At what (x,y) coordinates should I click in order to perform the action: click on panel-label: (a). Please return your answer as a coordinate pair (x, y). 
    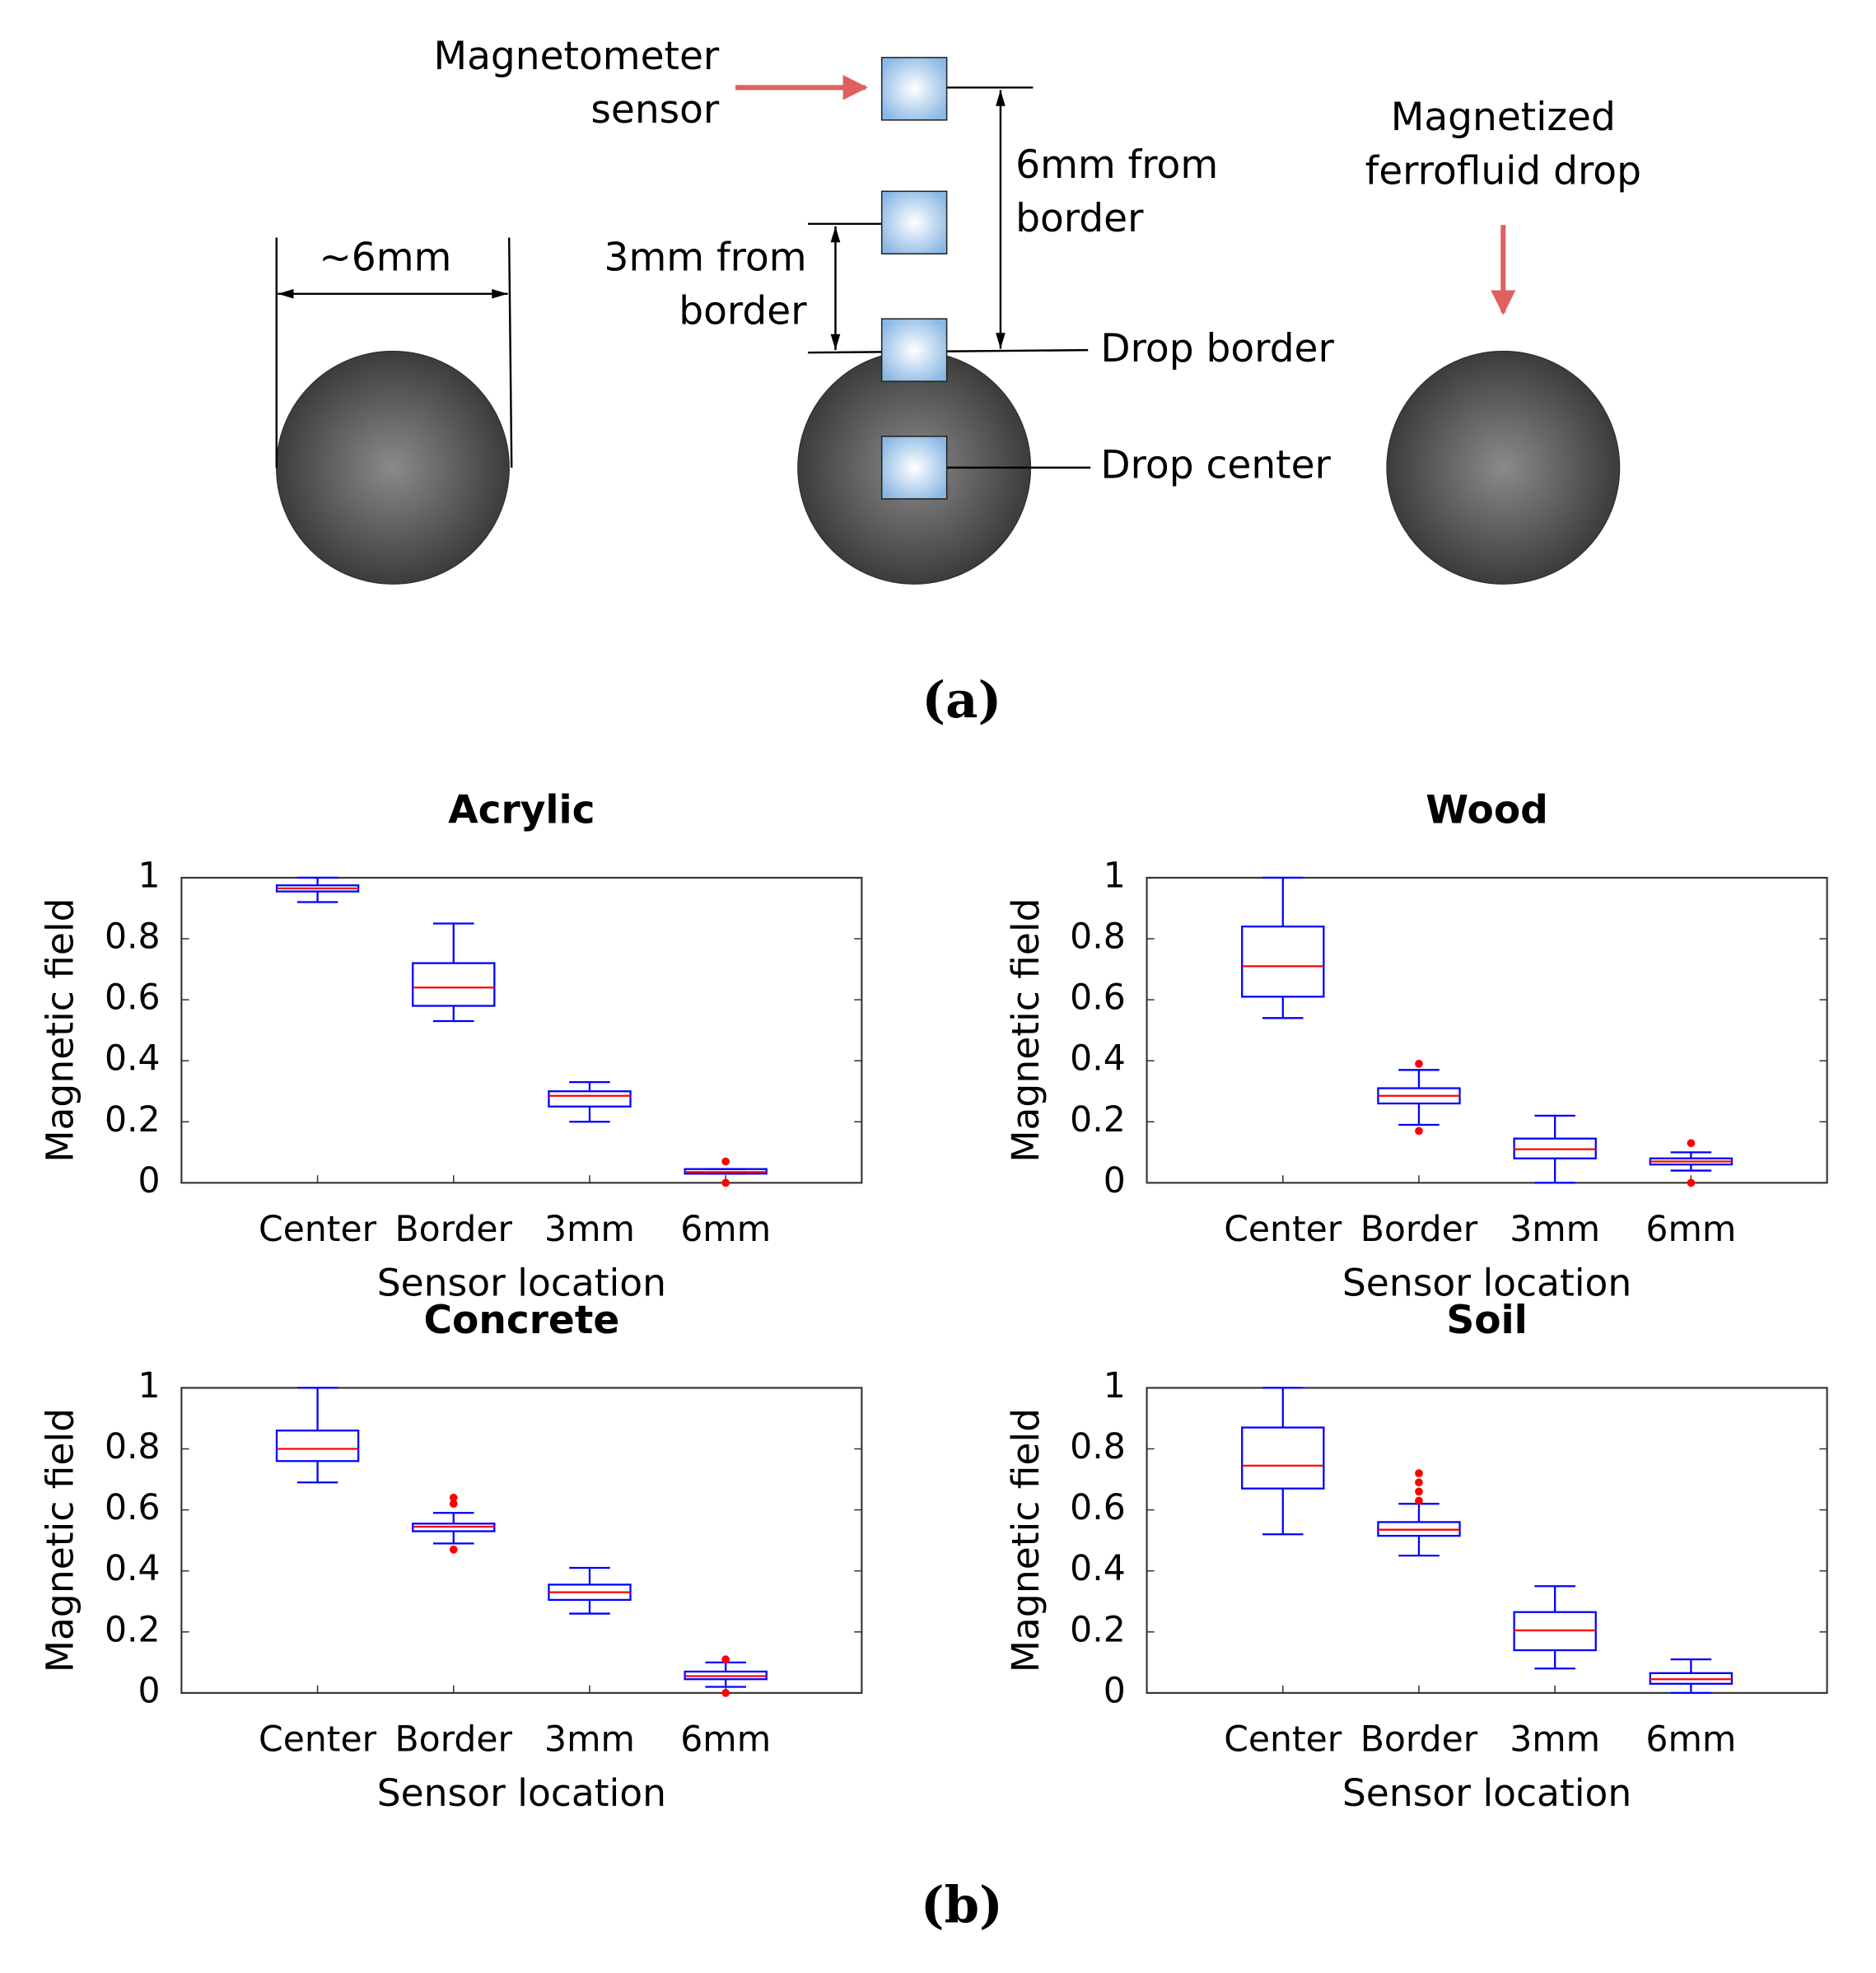
    Looking at the image, I should click on (961, 700).